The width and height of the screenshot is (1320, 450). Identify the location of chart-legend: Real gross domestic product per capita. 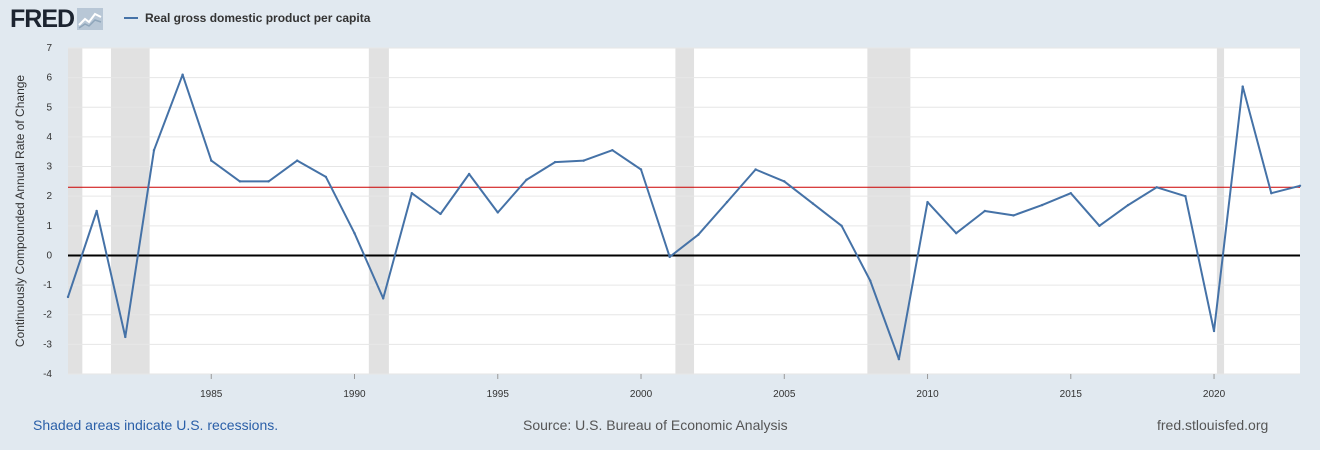
(247, 18).